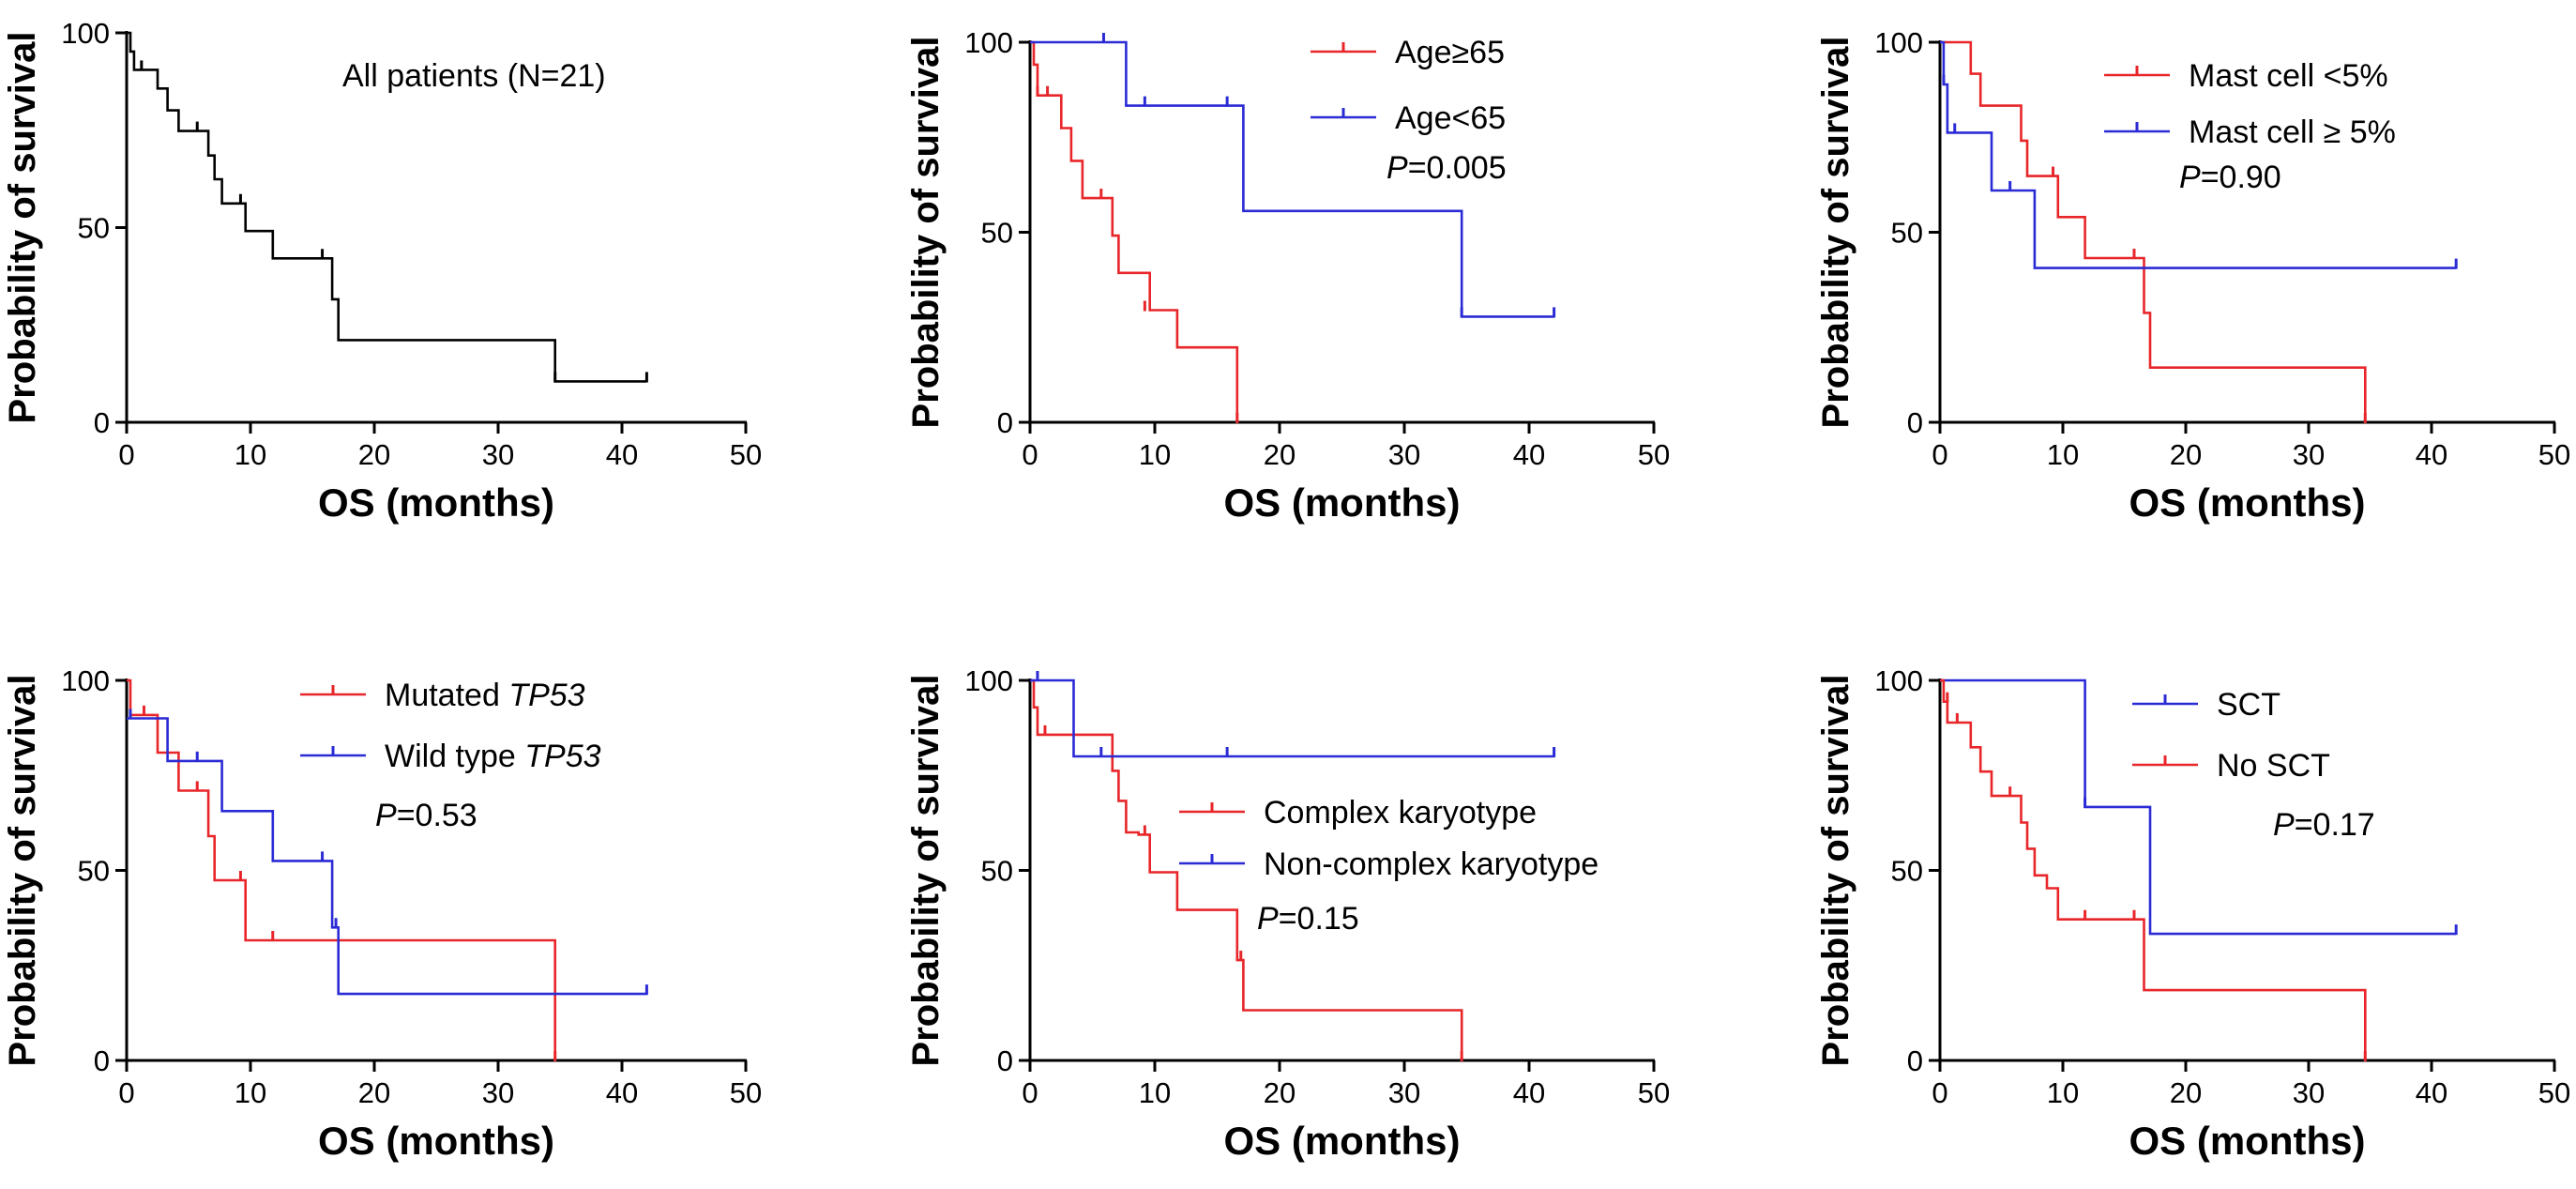 The height and width of the screenshot is (1189, 2576). I want to click on p-value-label: P=0.17, so click(2324, 825).